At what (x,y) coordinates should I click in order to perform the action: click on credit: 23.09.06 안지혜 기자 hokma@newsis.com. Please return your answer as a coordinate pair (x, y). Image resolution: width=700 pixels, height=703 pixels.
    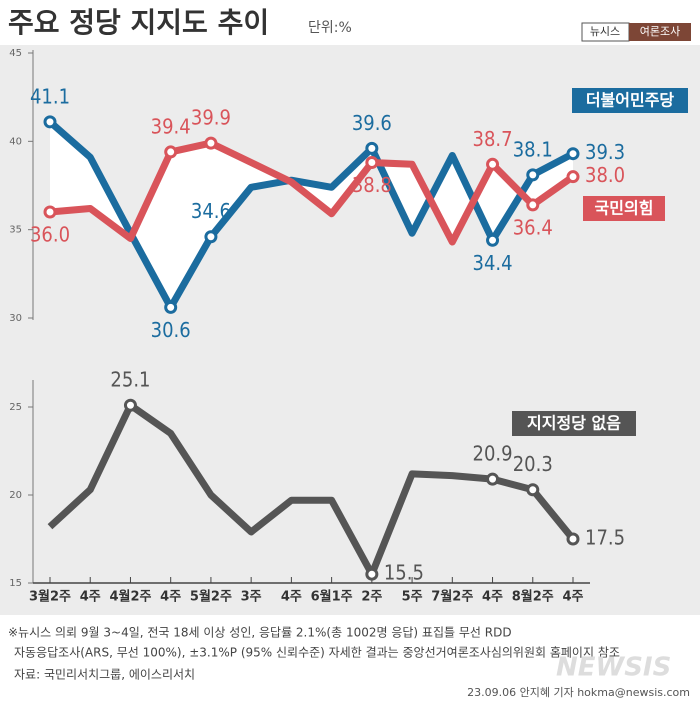
    Looking at the image, I should click on (578, 692).